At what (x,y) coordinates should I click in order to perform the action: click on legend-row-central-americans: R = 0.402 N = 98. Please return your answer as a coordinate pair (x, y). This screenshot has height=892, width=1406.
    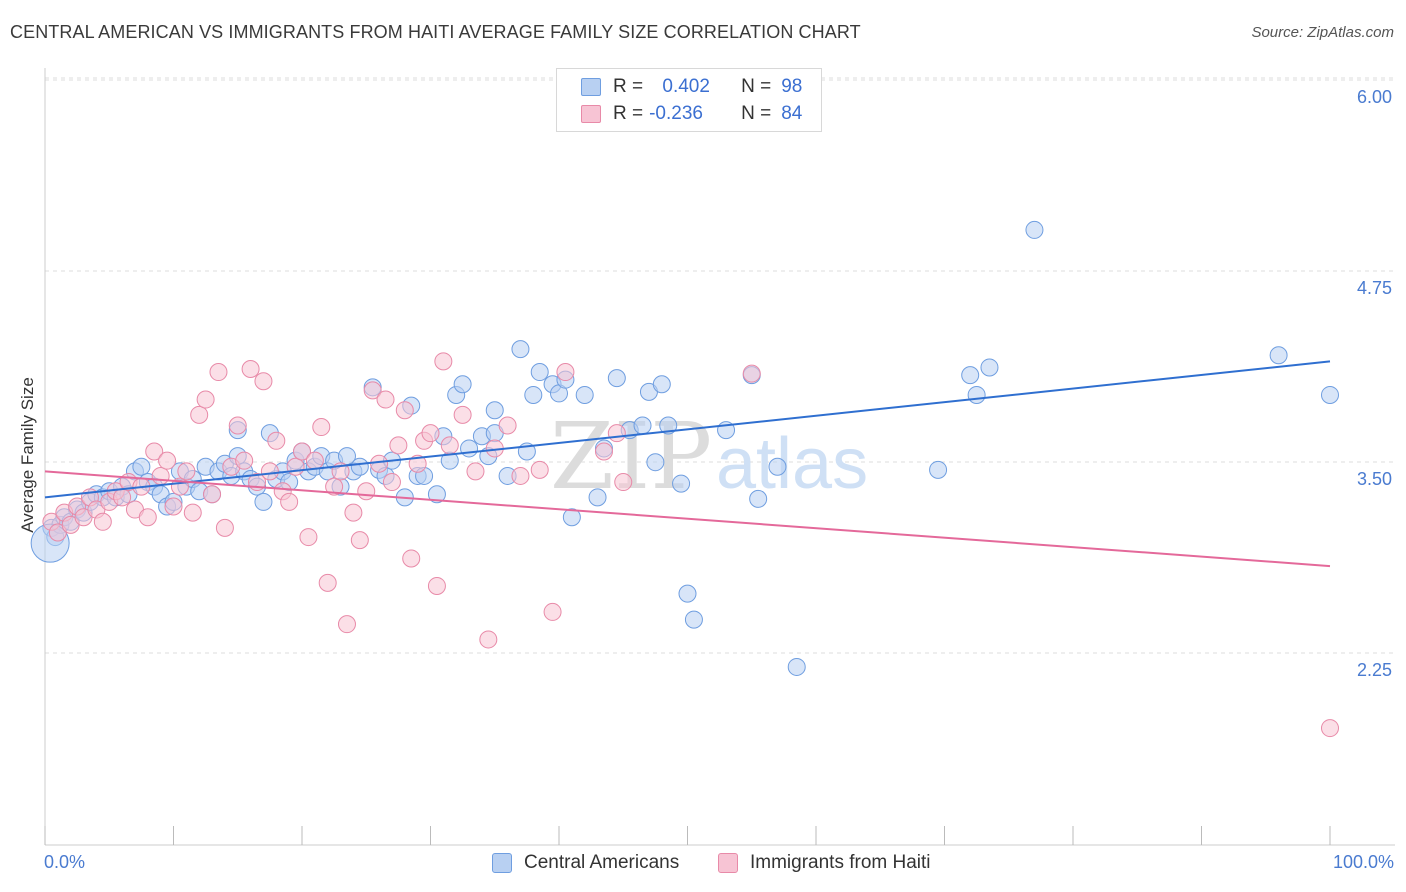
    Looking at the image, I should click on (691, 87).